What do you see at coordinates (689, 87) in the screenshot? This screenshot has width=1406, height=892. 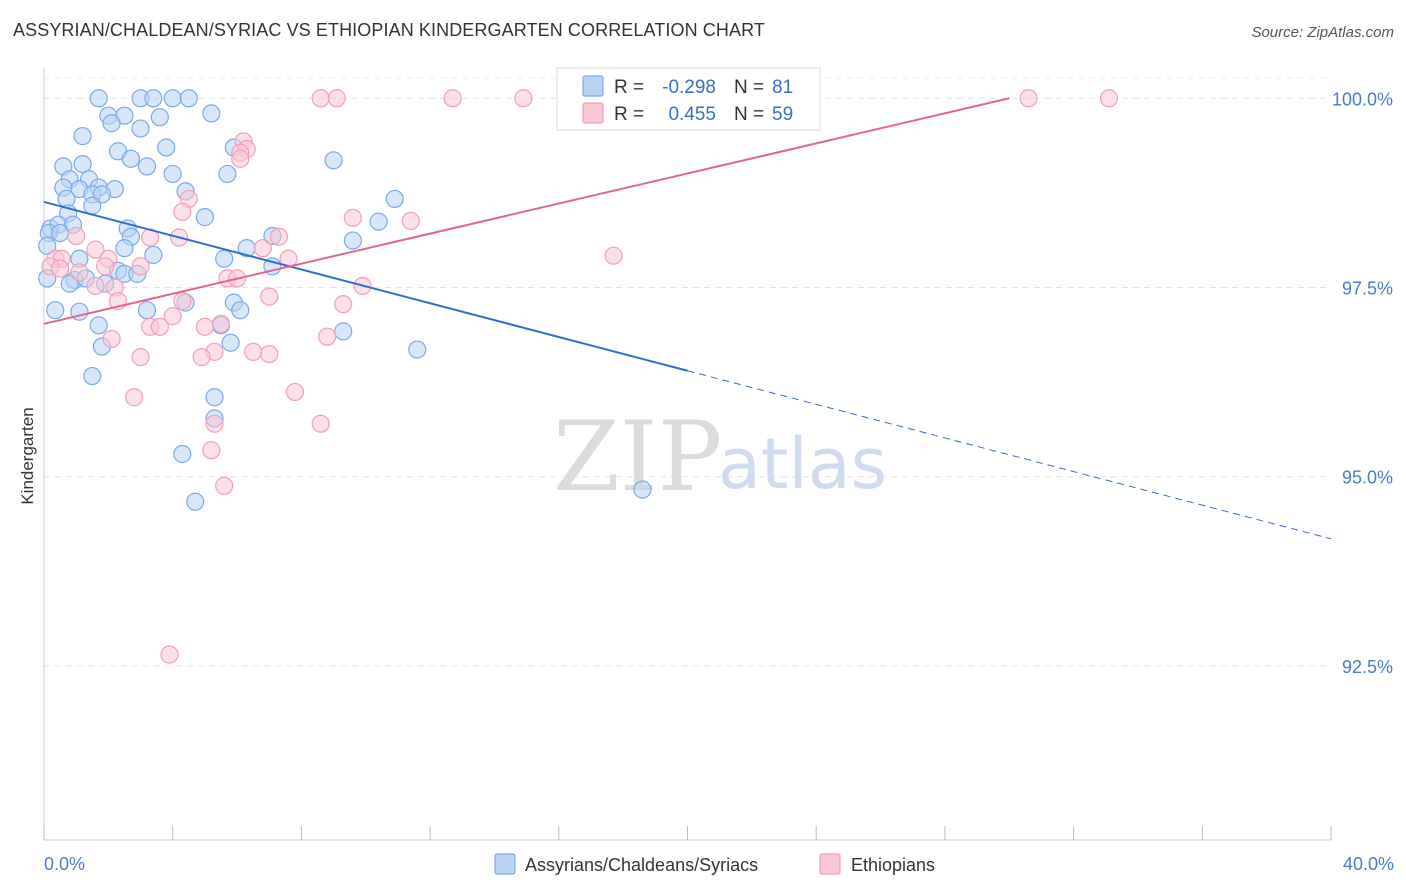 I see `stats-r-value-blue: -0.298` at bounding box center [689, 87].